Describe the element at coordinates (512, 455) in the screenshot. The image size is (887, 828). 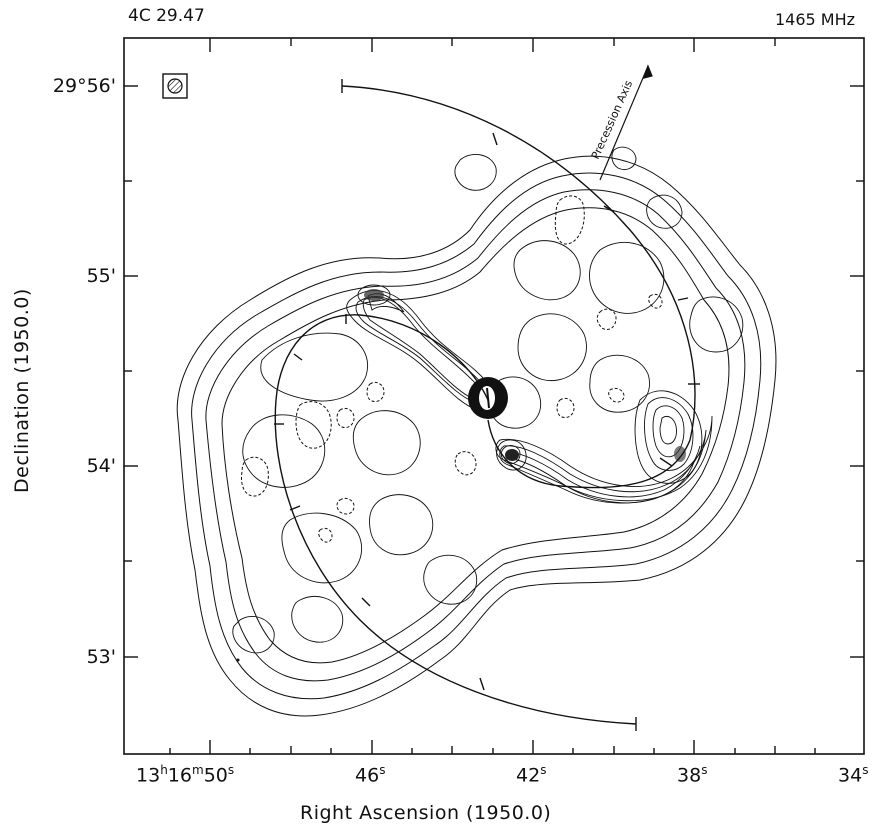
I see `south-hotspot` at that location.